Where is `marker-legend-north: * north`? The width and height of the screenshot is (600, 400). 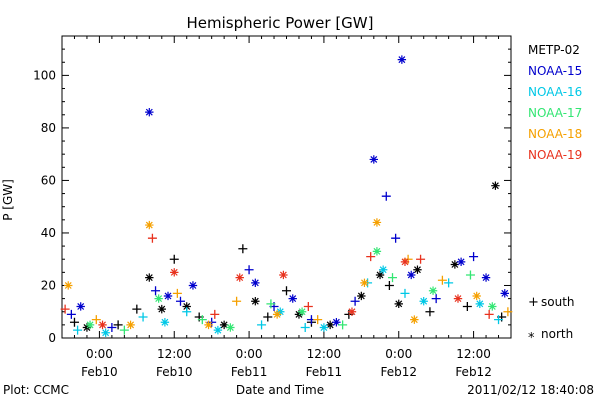 marker-legend-north: * north is located at coordinates (550, 336).